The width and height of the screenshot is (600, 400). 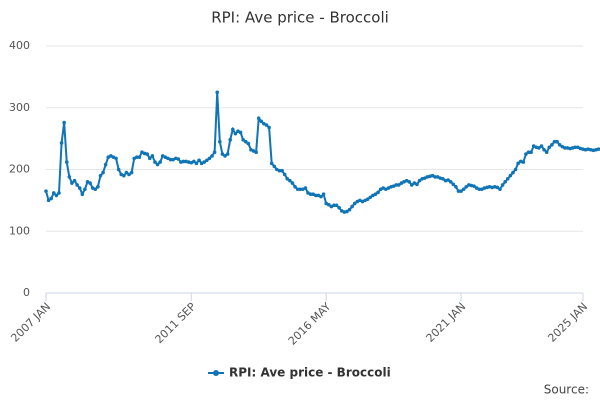 What do you see at coordinates (566, 390) in the screenshot?
I see `source-label: Source:` at bounding box center [566, 390].